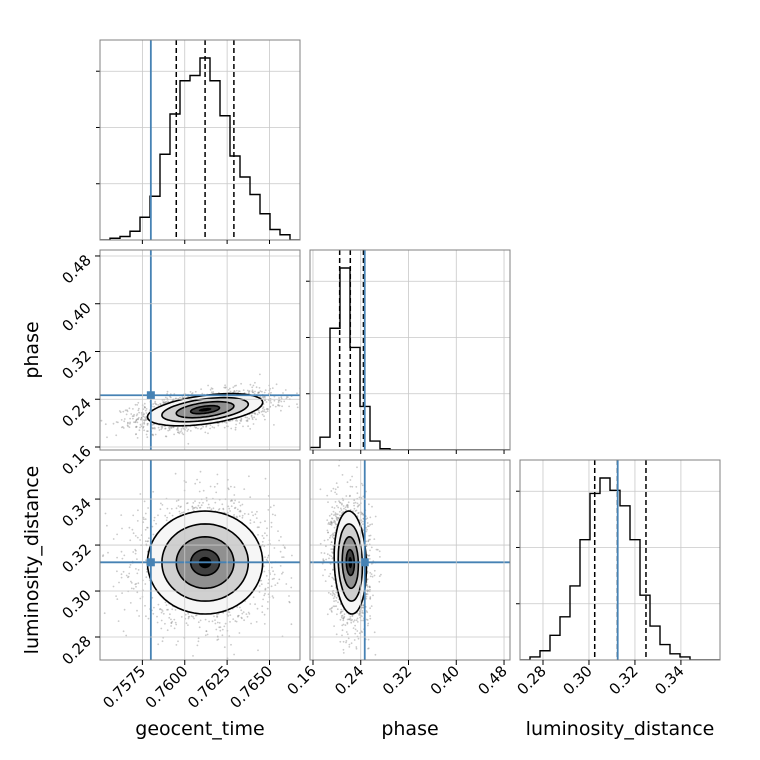 The width and height of the screenshot is (760, 760). Describe the element at coordinates (620, 729) in the screenshot. I see `x-axis-label-luminosity_distance: luminosity_distance` at that location.